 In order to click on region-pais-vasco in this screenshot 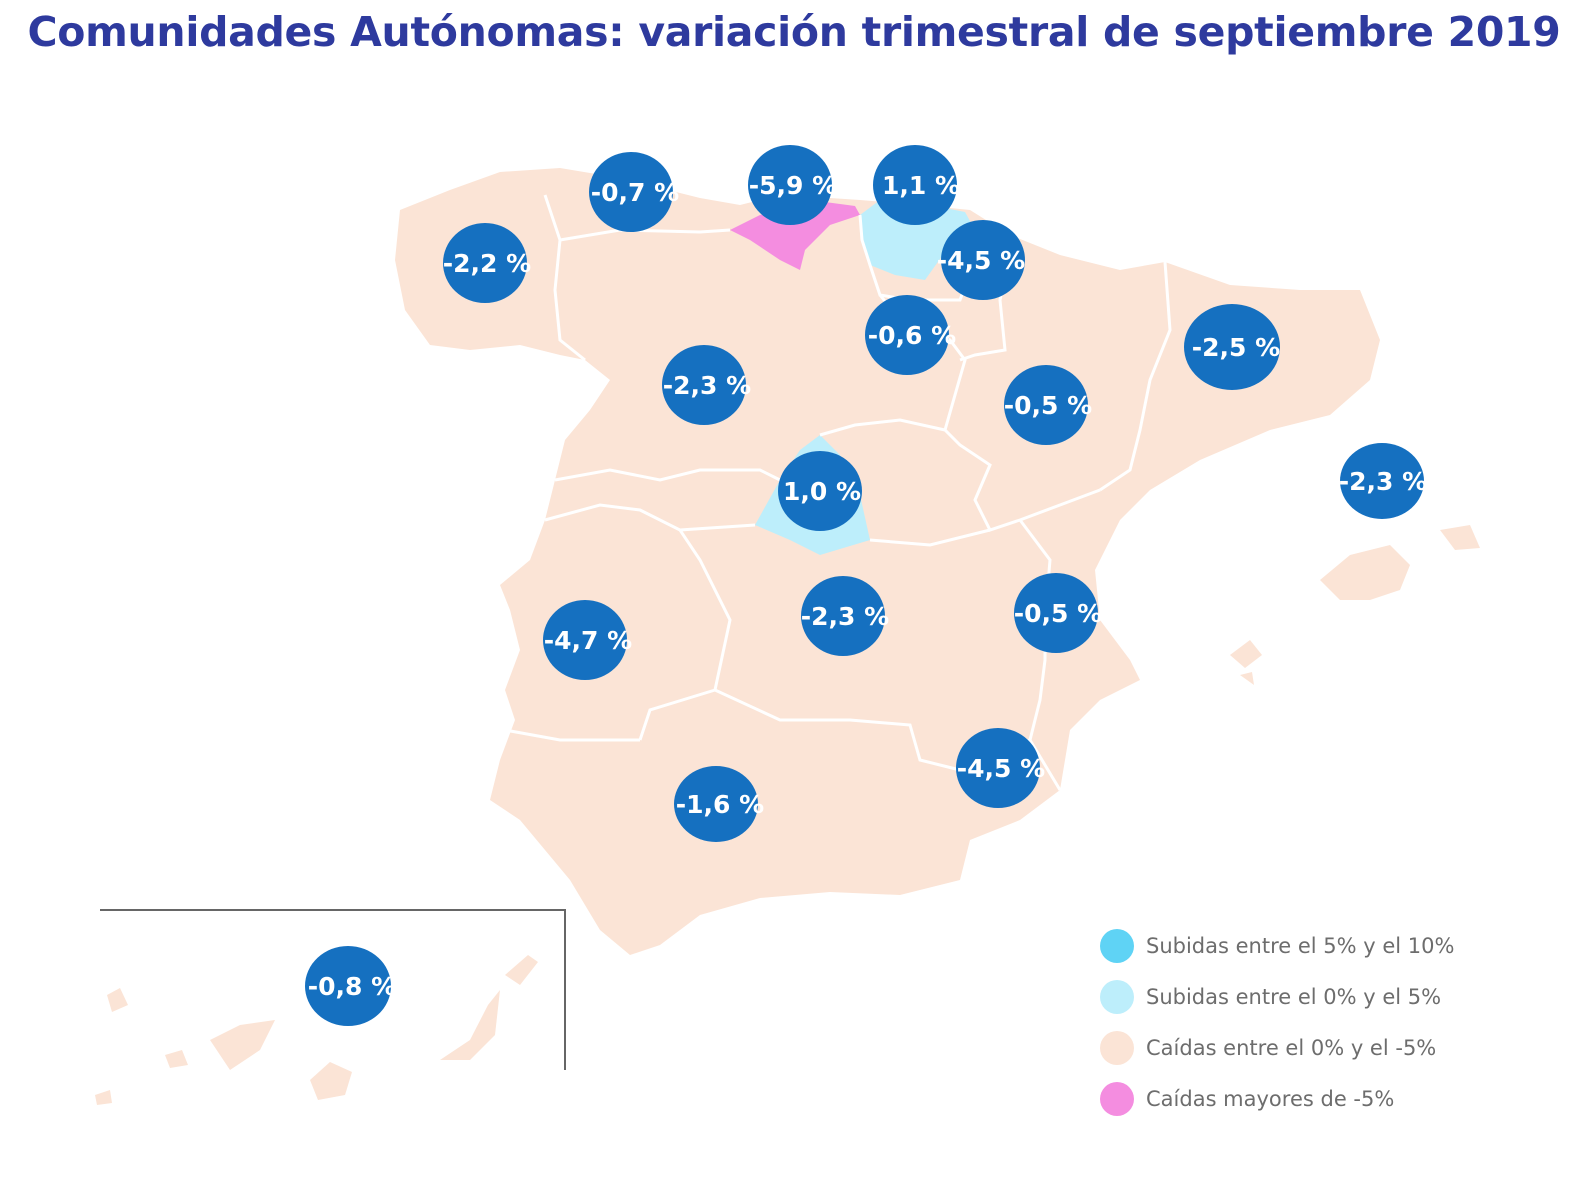, I will do `click(917, 240)`.